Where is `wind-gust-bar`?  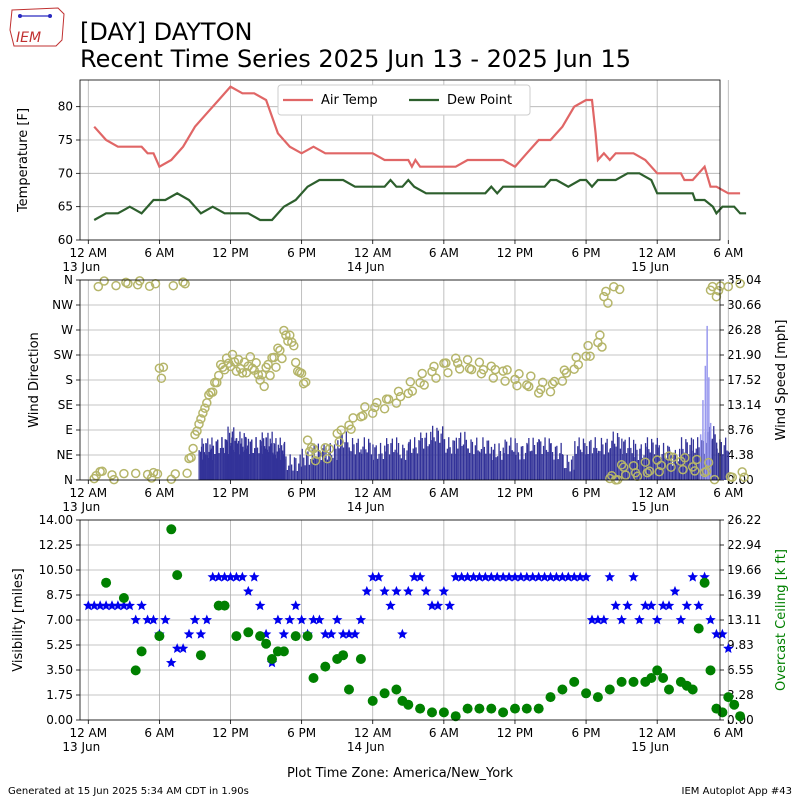
wind-gust-bar is located at coordinates (707, 402).